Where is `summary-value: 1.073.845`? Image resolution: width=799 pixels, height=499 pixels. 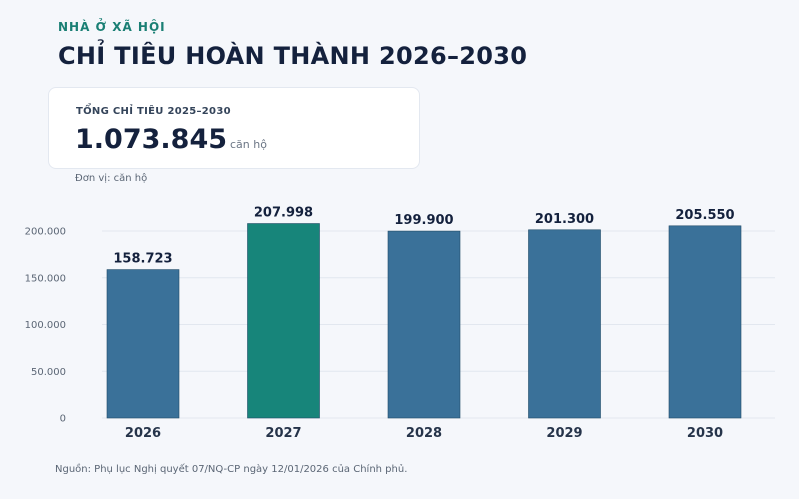
summary-value: 1.073.845 is located at coordinates (151, 139).